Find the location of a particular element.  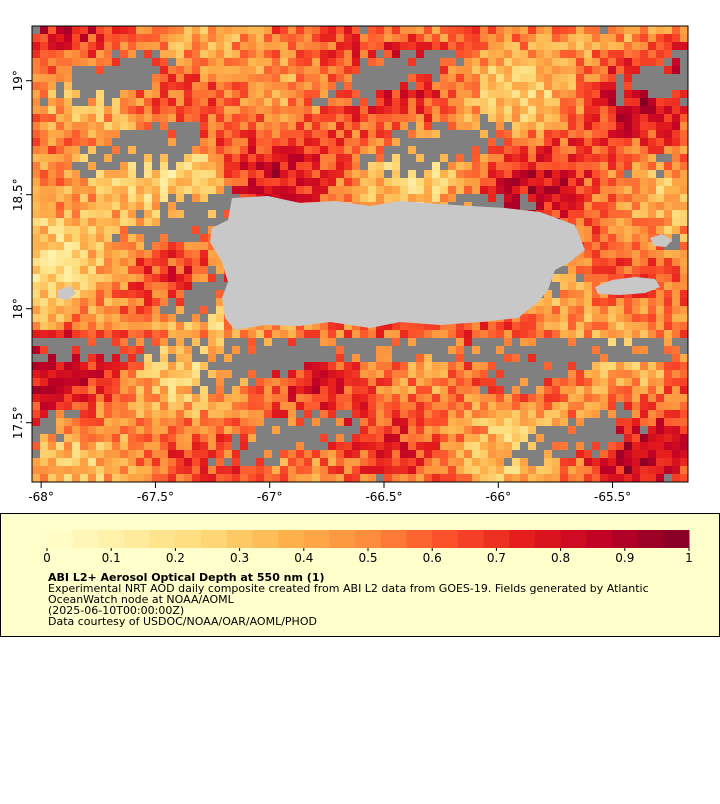

x-tick-label: -65.5° is located at coordinates (612, 497).